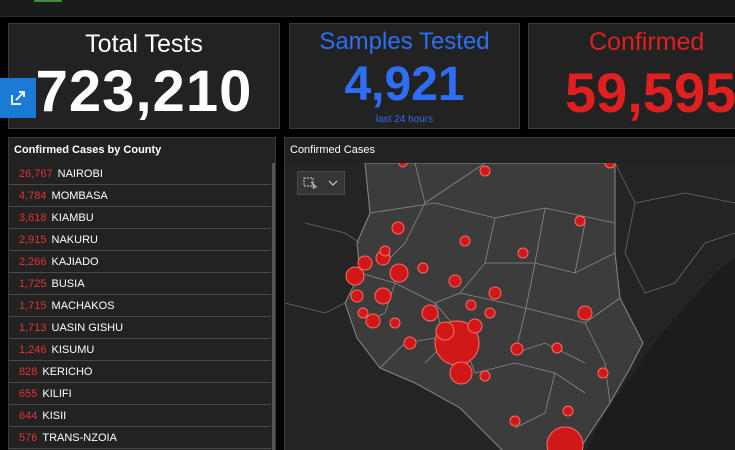  What do you see at coordinates (140, 416) in the screenshot?
I see `list-item: 644 KISII` at bounding box center [140, 416].